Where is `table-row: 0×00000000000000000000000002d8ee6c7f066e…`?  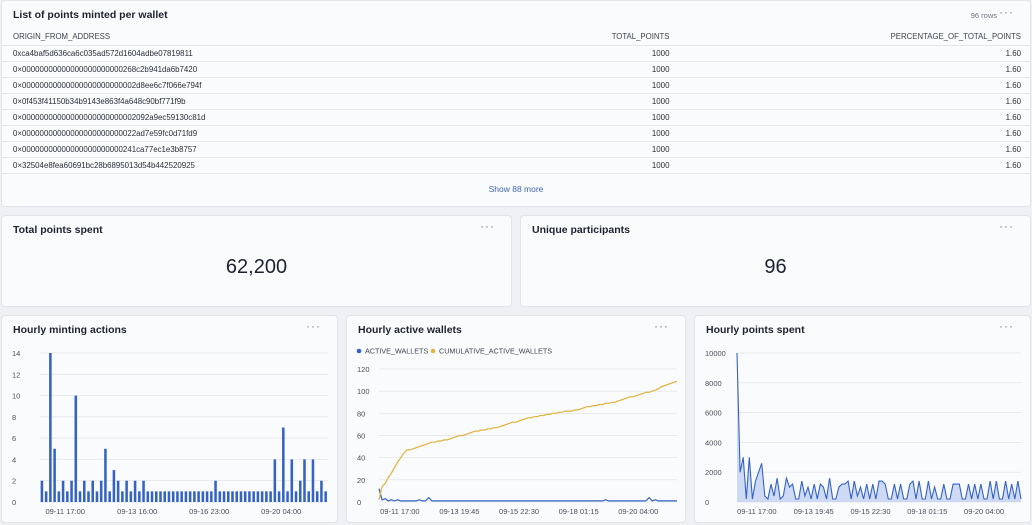
table-row: 0×00000000000000000000000002d8ee6c7f066e… is located at coordinates (516, 85).